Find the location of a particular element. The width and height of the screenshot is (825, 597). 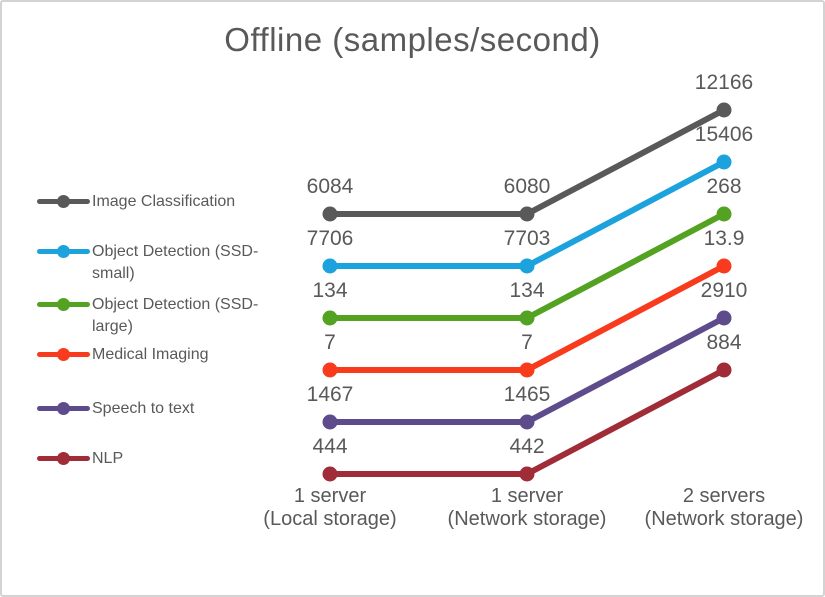

legend-marker-icon-object-detection-ssd-small is located at coordinates (63, 251).